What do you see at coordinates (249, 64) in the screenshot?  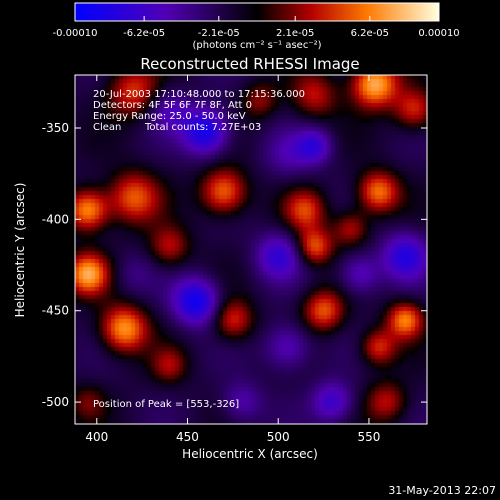 I see `chart-title: Reconstructed RHESSI Image` at bounding box center [249, 64].